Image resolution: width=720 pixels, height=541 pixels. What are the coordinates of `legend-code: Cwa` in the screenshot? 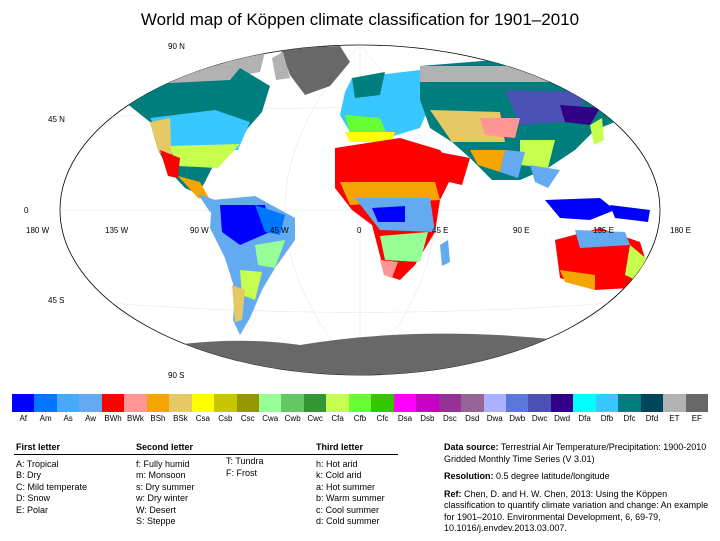 It's located at (270, 418).